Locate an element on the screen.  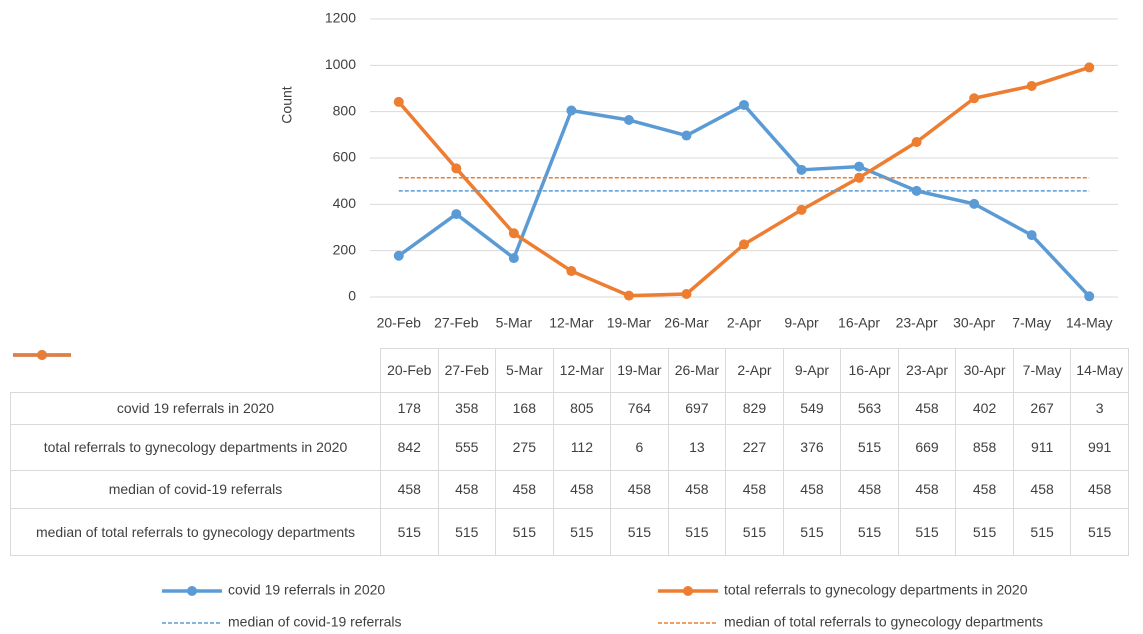
value-cell: 402 is located at coordinates (984, 408).